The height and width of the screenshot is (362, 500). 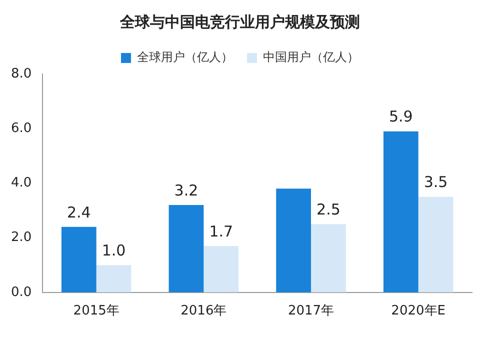 What do you see at coordinates (203, 311) in the screenshot?
I see `x-tick-label: 2016年` at bounding box center [203, 311].